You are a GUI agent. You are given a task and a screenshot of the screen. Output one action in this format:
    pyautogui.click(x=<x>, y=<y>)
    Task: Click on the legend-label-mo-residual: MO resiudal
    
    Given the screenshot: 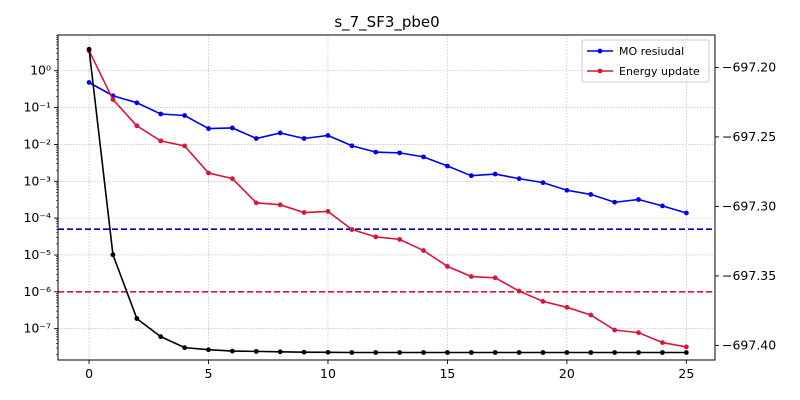 What is the action you would take?
    pyautogui.click(x=651, y=51)
    